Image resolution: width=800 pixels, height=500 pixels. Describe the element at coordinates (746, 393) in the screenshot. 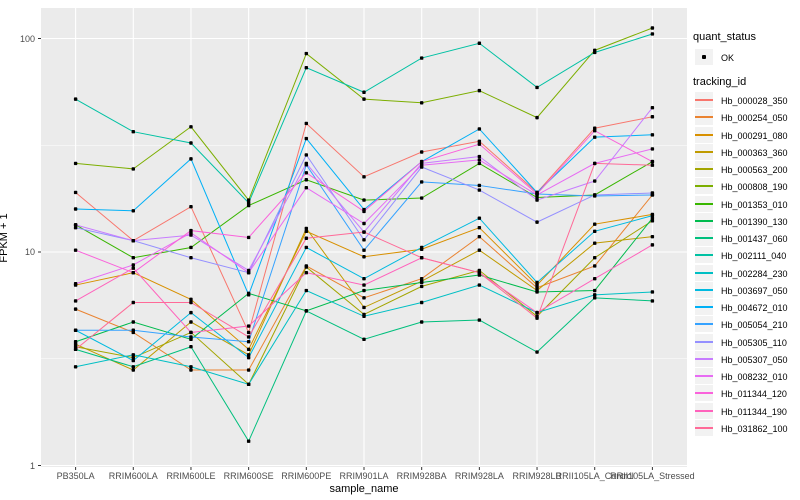

I see `legend-item-Hb_011344_120: Hb_011344_120` at that location.